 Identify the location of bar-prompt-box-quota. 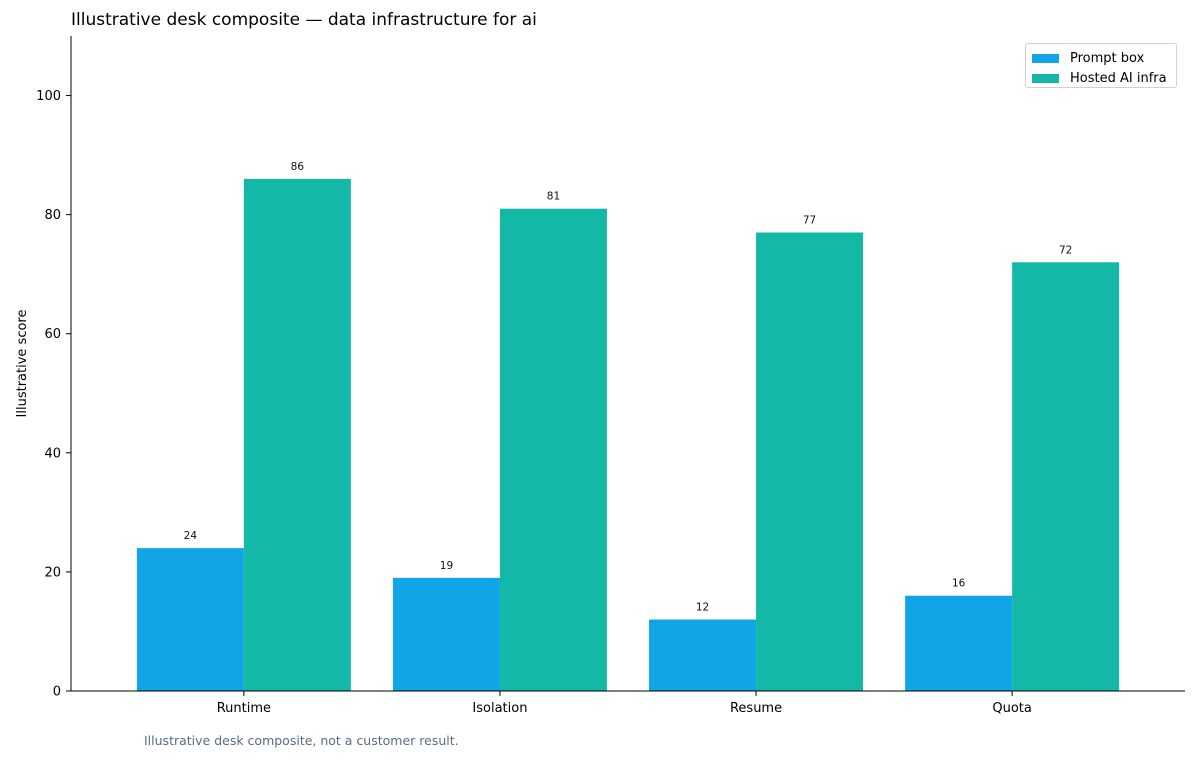
(959, 643).